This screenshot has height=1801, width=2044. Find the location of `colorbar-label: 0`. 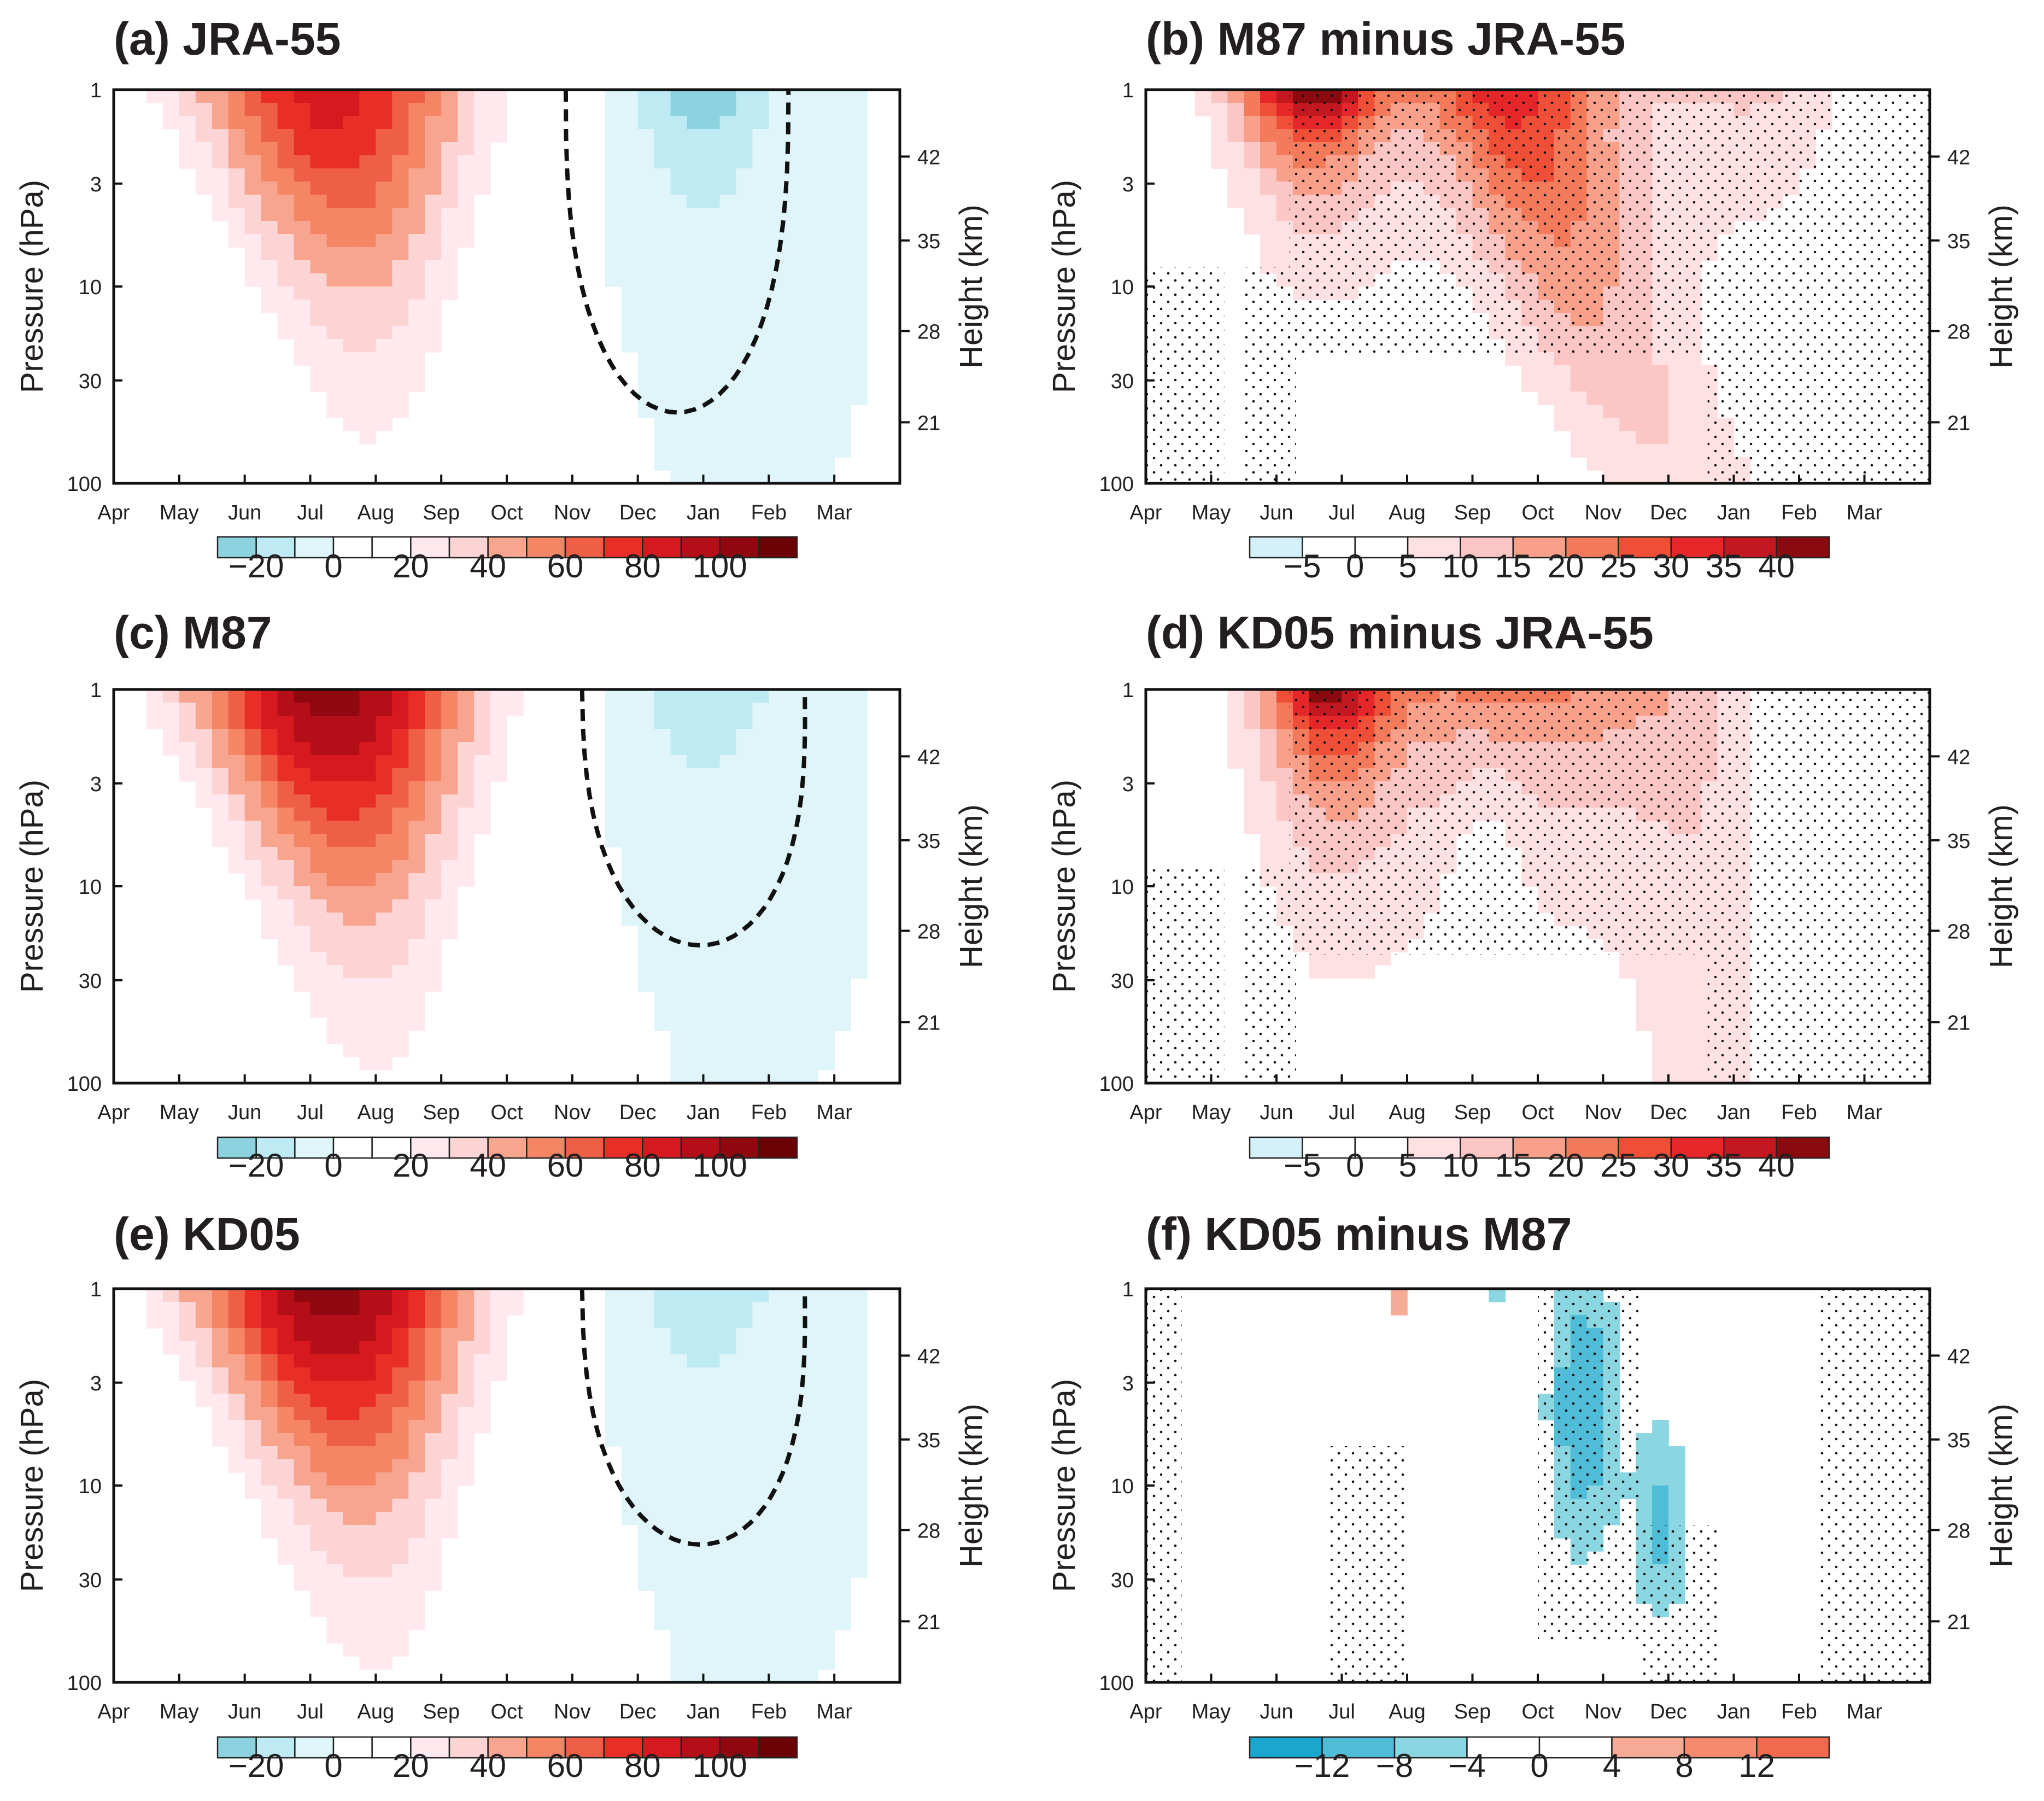

colorbar-label: 0 is located at coordinates (1355, 566).